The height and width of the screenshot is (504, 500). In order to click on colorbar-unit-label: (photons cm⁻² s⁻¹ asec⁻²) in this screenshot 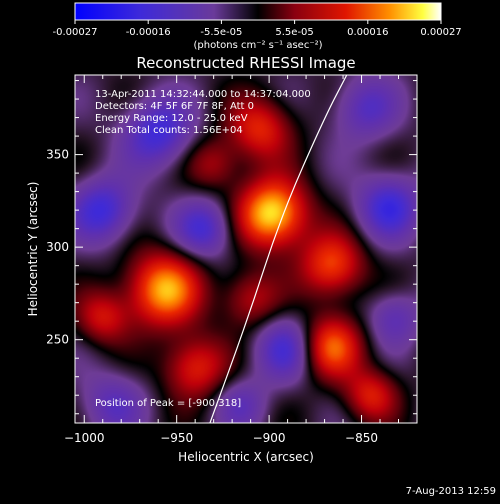, I will do `click(257, 45)`.